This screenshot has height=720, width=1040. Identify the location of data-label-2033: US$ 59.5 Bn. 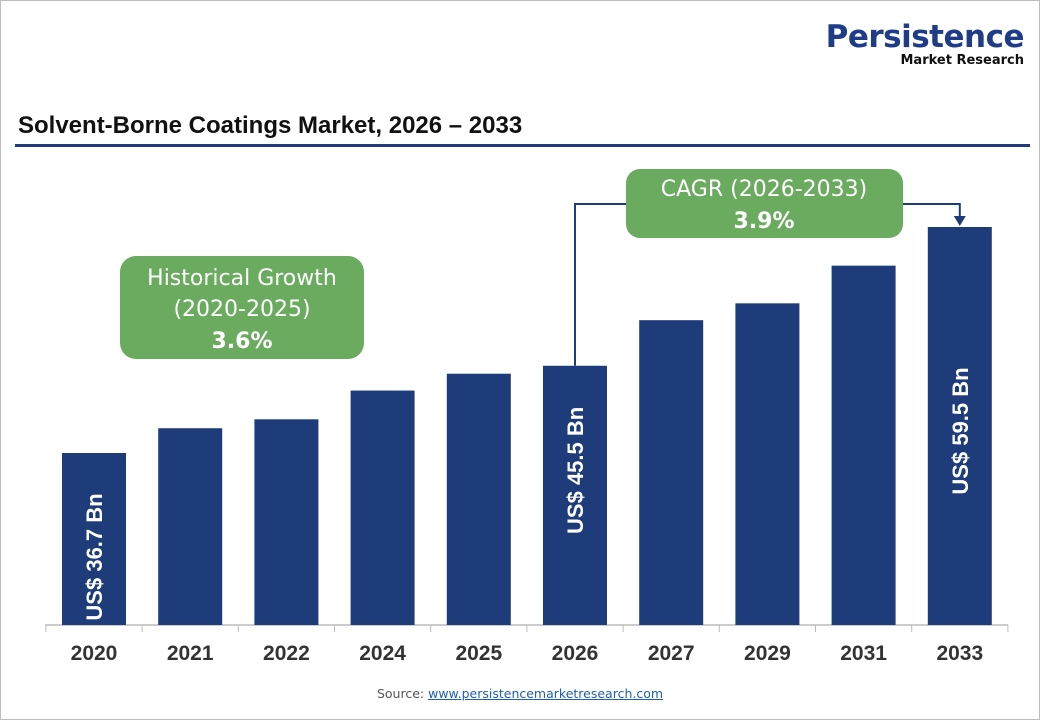
(960, 430).